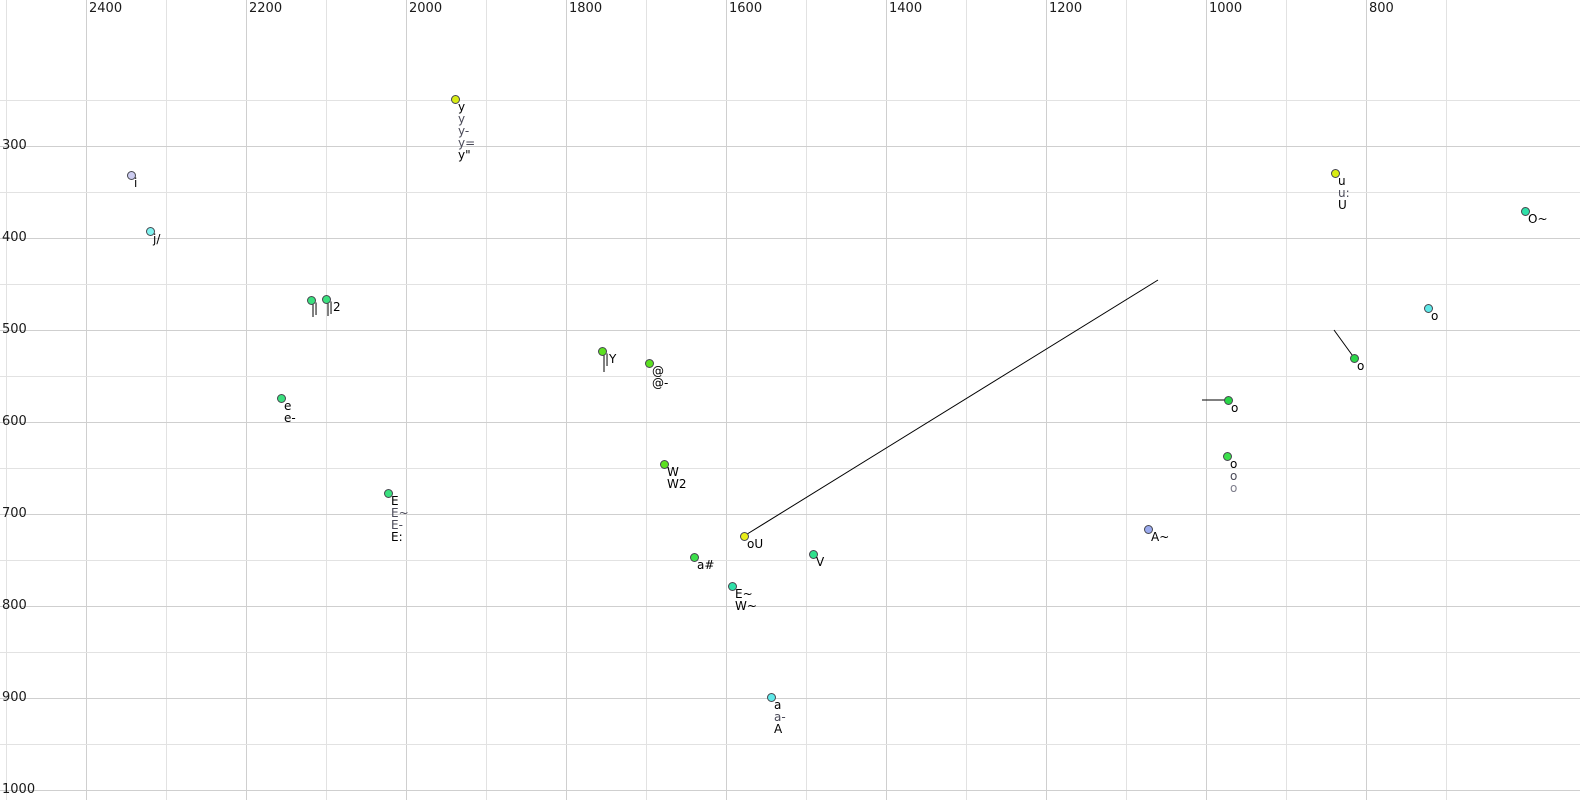 The height and width of the screenshot is (800, 1580). Describe the element at coordinates (820, 562) in the screenshot. I see `data-point-label: V` at that location.